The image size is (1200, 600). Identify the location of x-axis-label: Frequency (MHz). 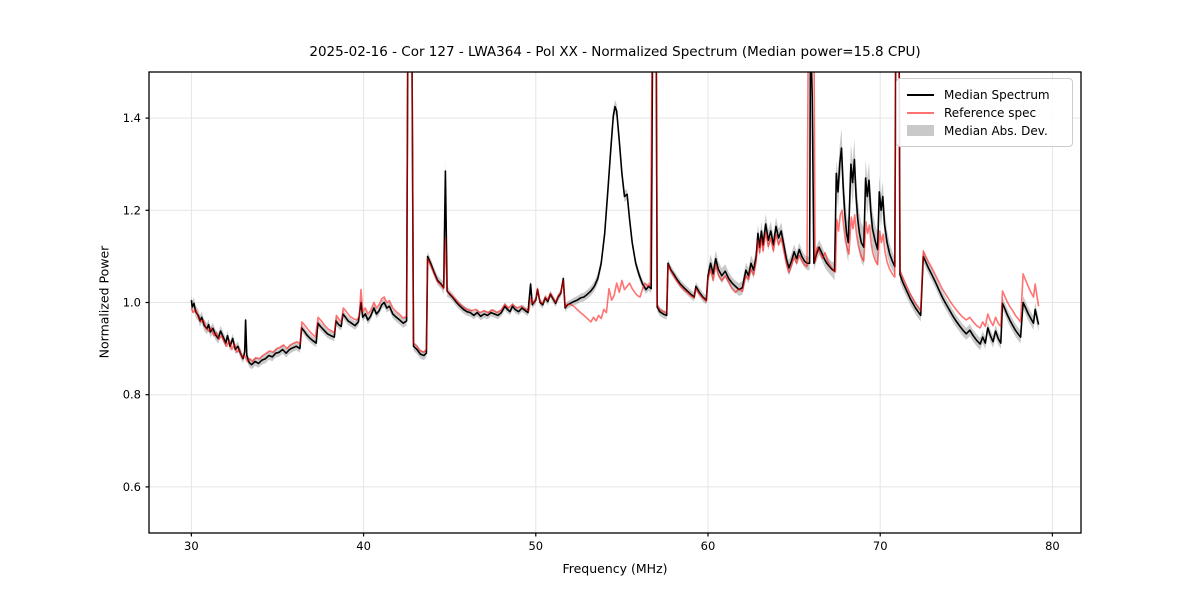
(615, 568).